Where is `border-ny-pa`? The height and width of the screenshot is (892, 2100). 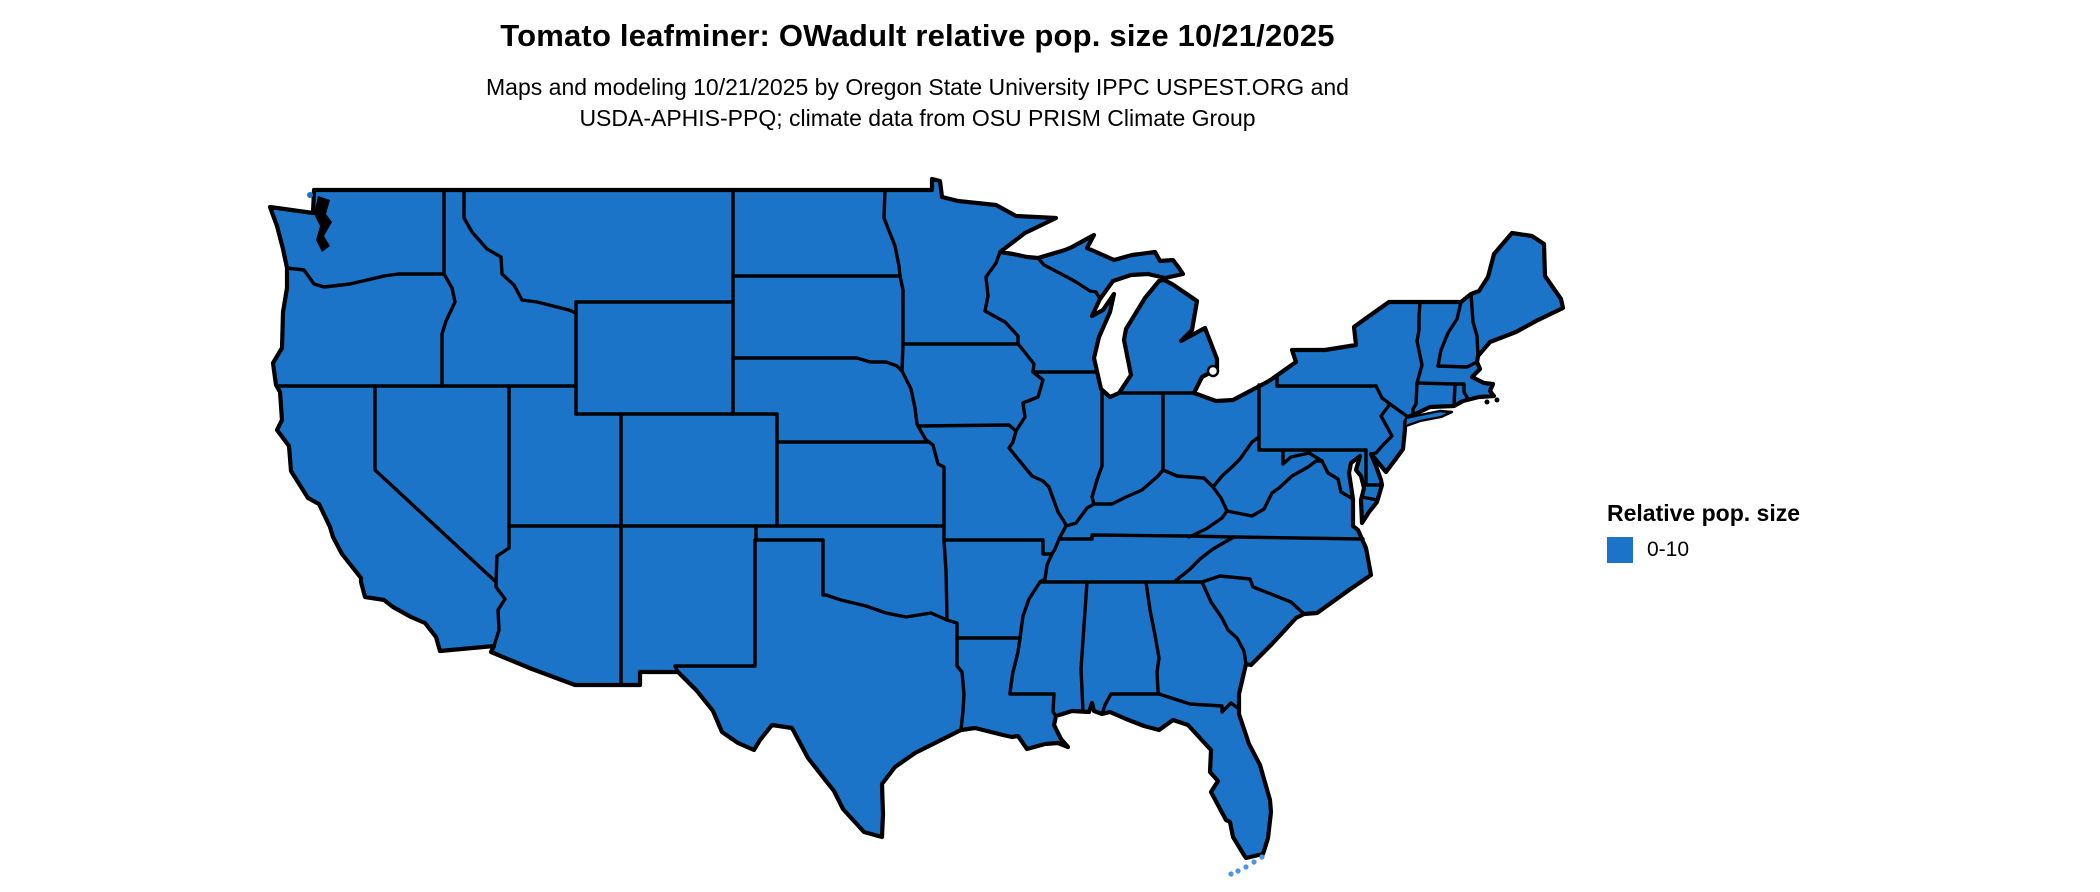 border-ny-pa is located at coordinates (1326, 381).